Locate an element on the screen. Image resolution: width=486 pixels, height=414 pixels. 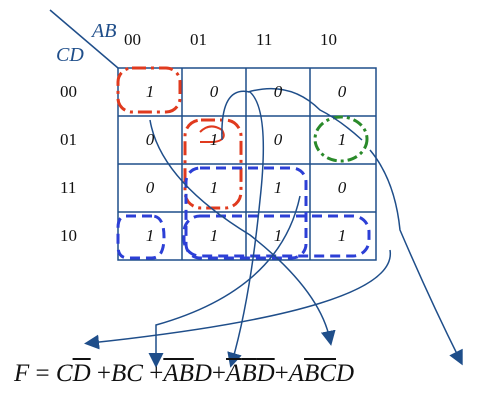
col-header-11: 11 is located at coordinates (264, 39).